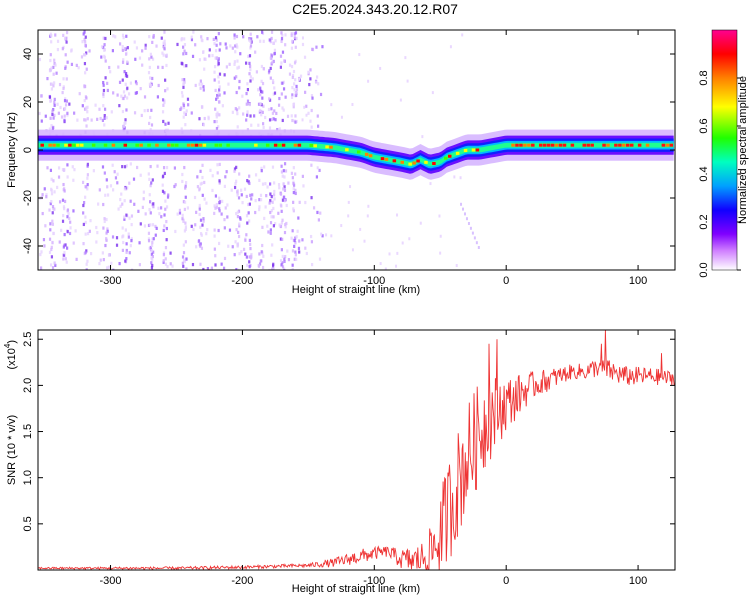 The height and width of the screenshot is (605, 750). I want to click on spectrogram-x-label: Height of straight line (km), so click(356, 290).